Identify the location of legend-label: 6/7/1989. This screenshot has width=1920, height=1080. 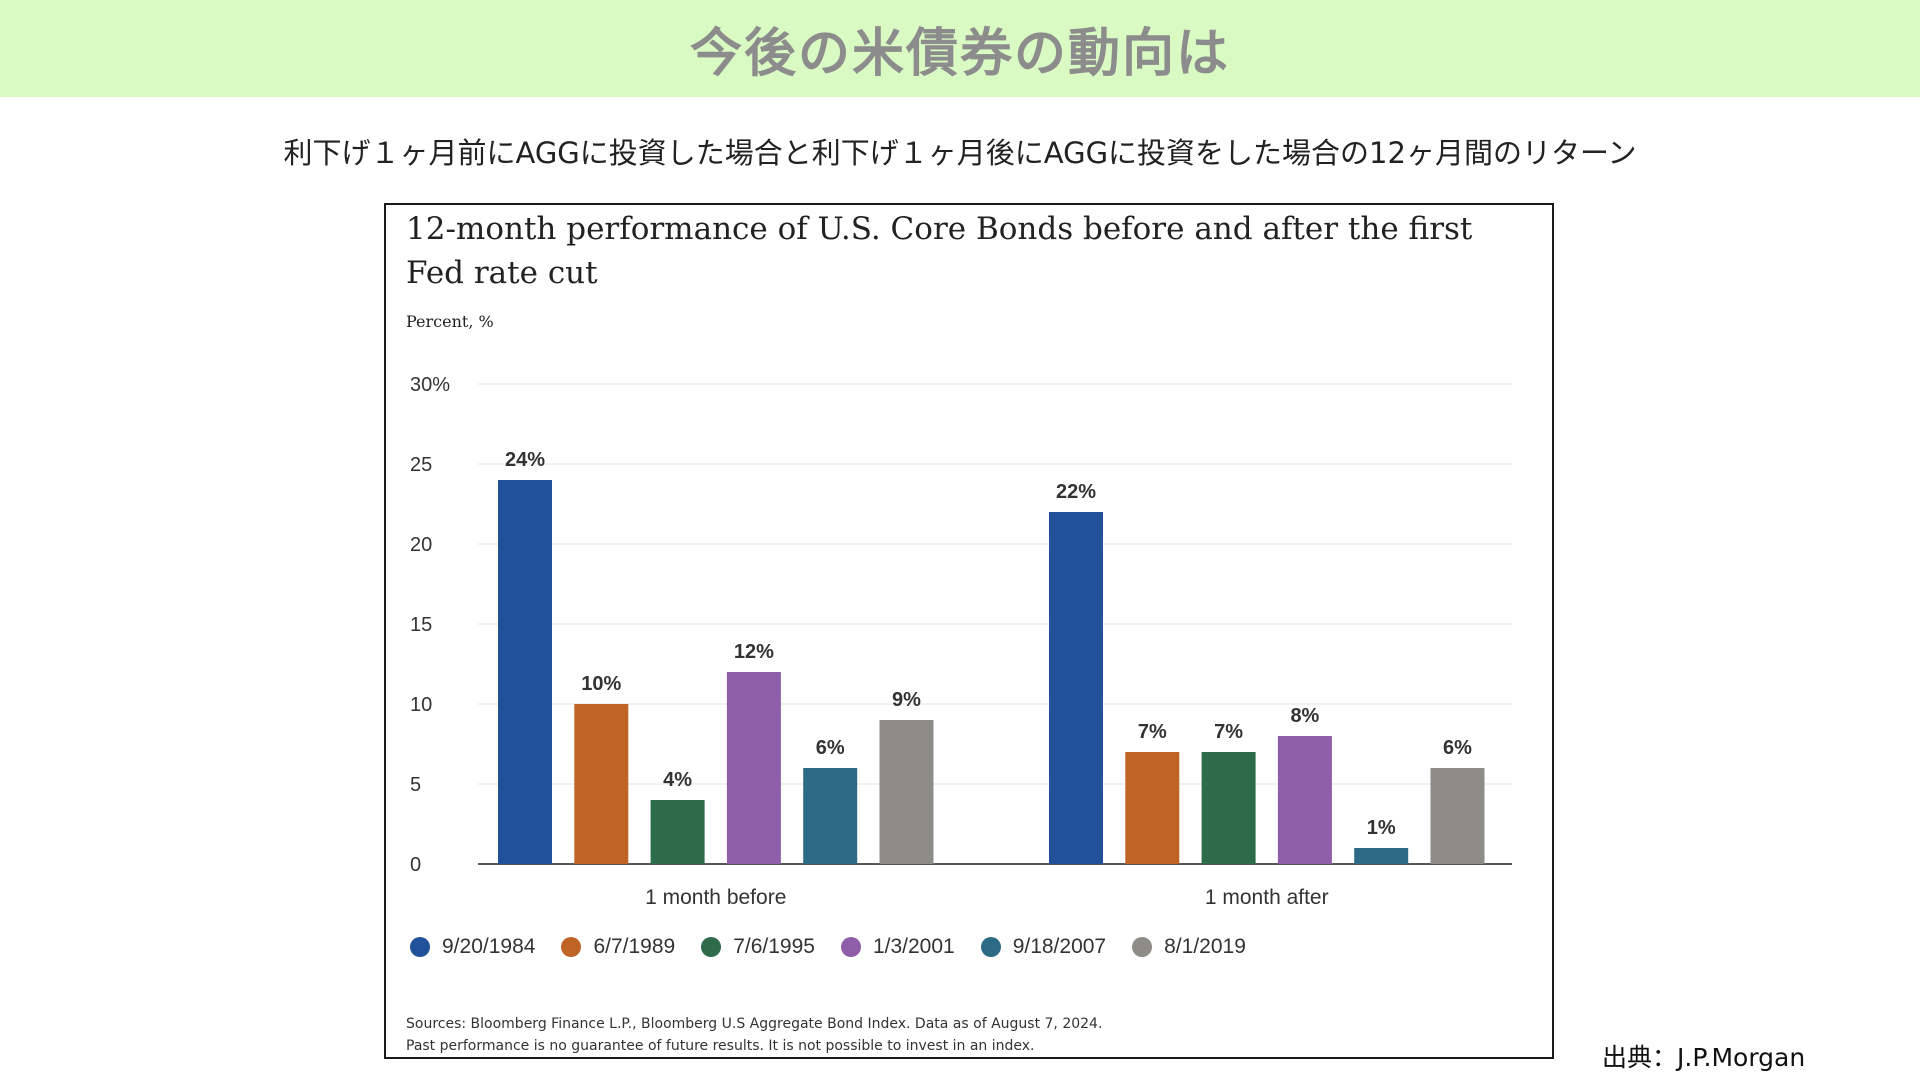
(634, 946).